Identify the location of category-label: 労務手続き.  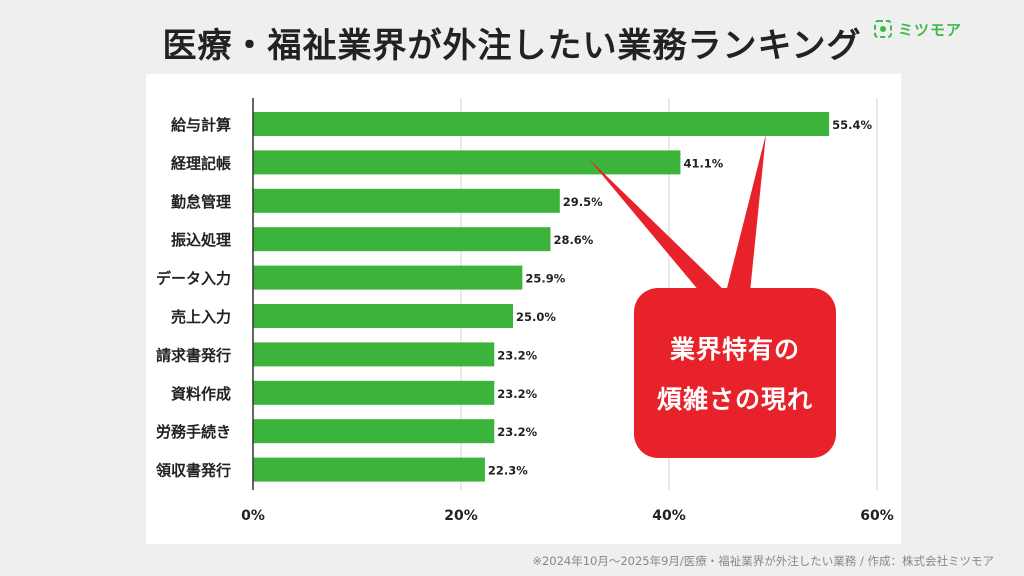
(193, 432).